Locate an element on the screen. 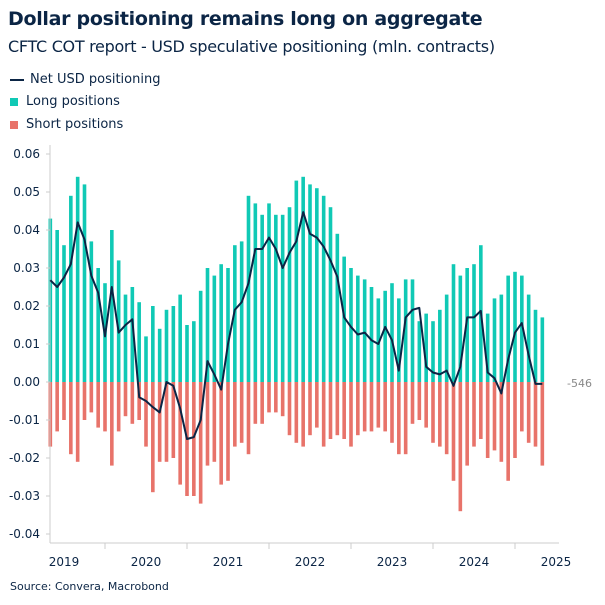 Image resolution: width=605 pixels, height=605 pixels. y-tick-label: -0.01 is located at coordinates (24, 420).